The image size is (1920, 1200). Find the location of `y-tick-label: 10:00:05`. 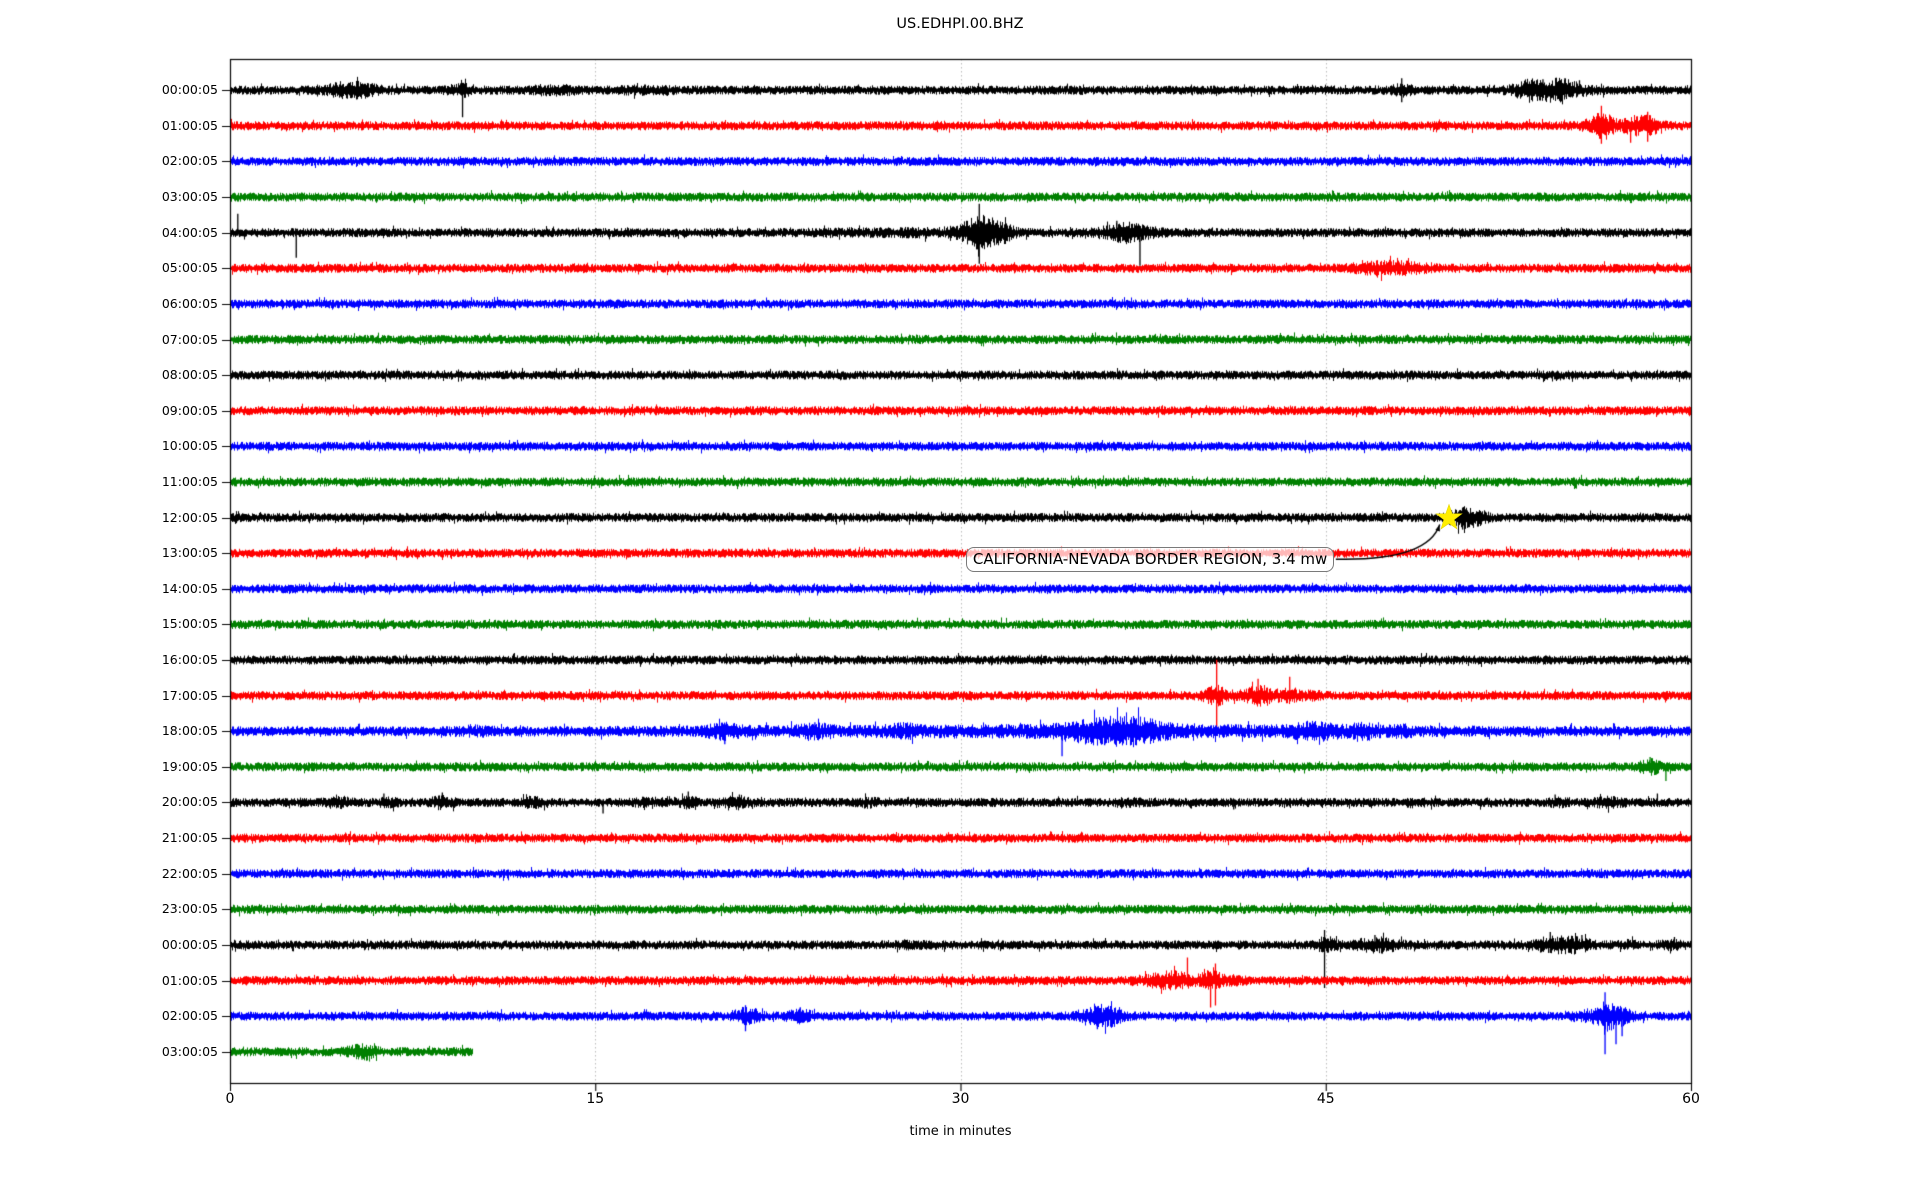

y-tick-label: 10:00:05 is located at coordinates (189, 446).